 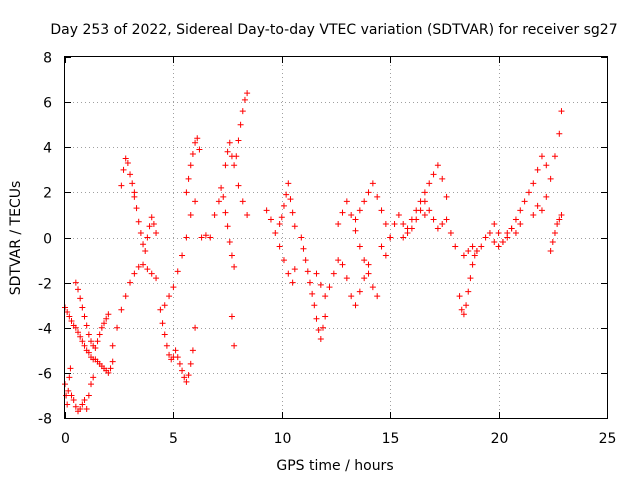 I want to click on y-tick-label: 0, so click(x=47, y=240).